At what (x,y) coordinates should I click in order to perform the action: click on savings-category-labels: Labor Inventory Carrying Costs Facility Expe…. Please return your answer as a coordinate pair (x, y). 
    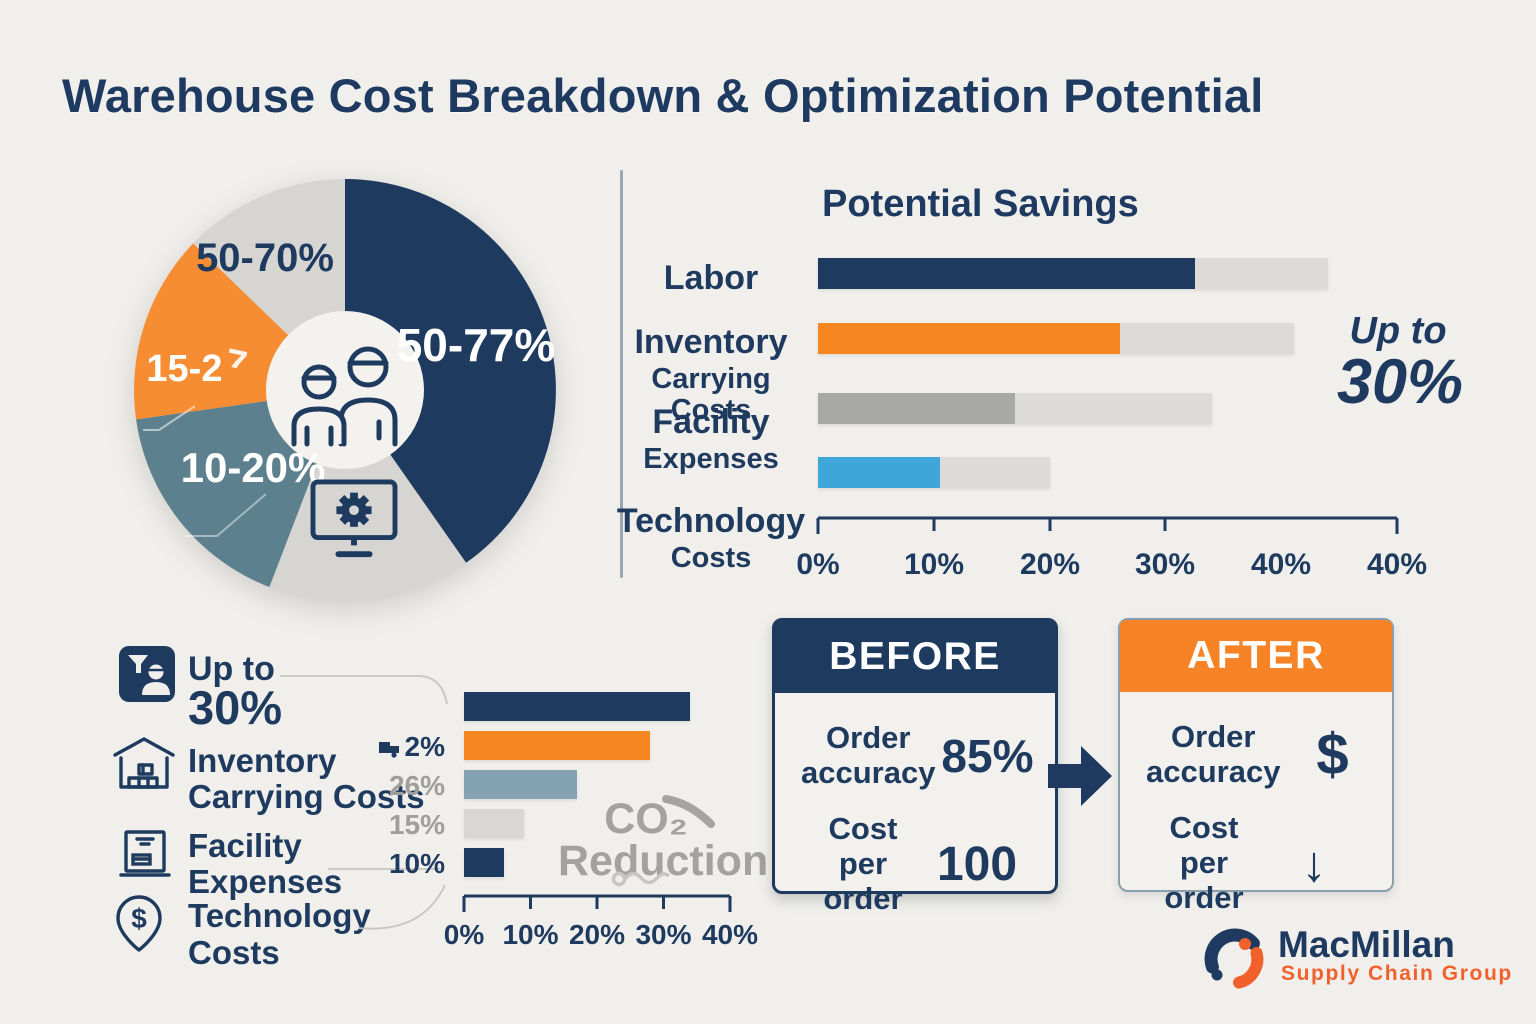
    Looking at the image, I should click on (711, 310).